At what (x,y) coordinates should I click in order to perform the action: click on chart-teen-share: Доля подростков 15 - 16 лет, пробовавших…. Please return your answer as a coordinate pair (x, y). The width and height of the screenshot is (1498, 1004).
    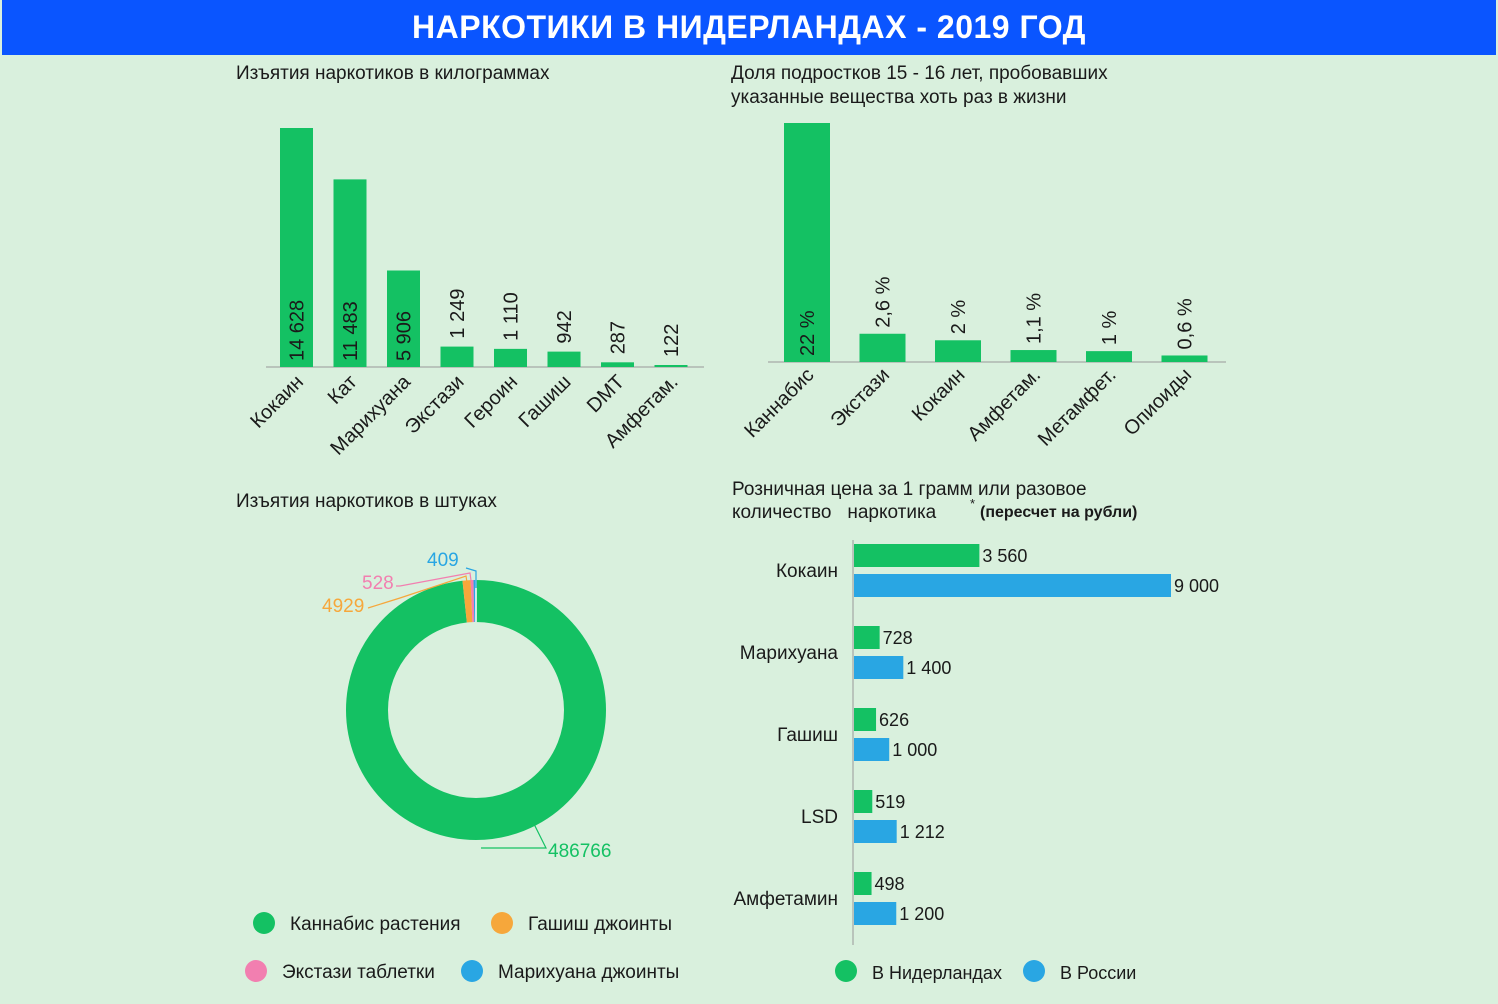
    Looking at the image, I should click on (978, 257).